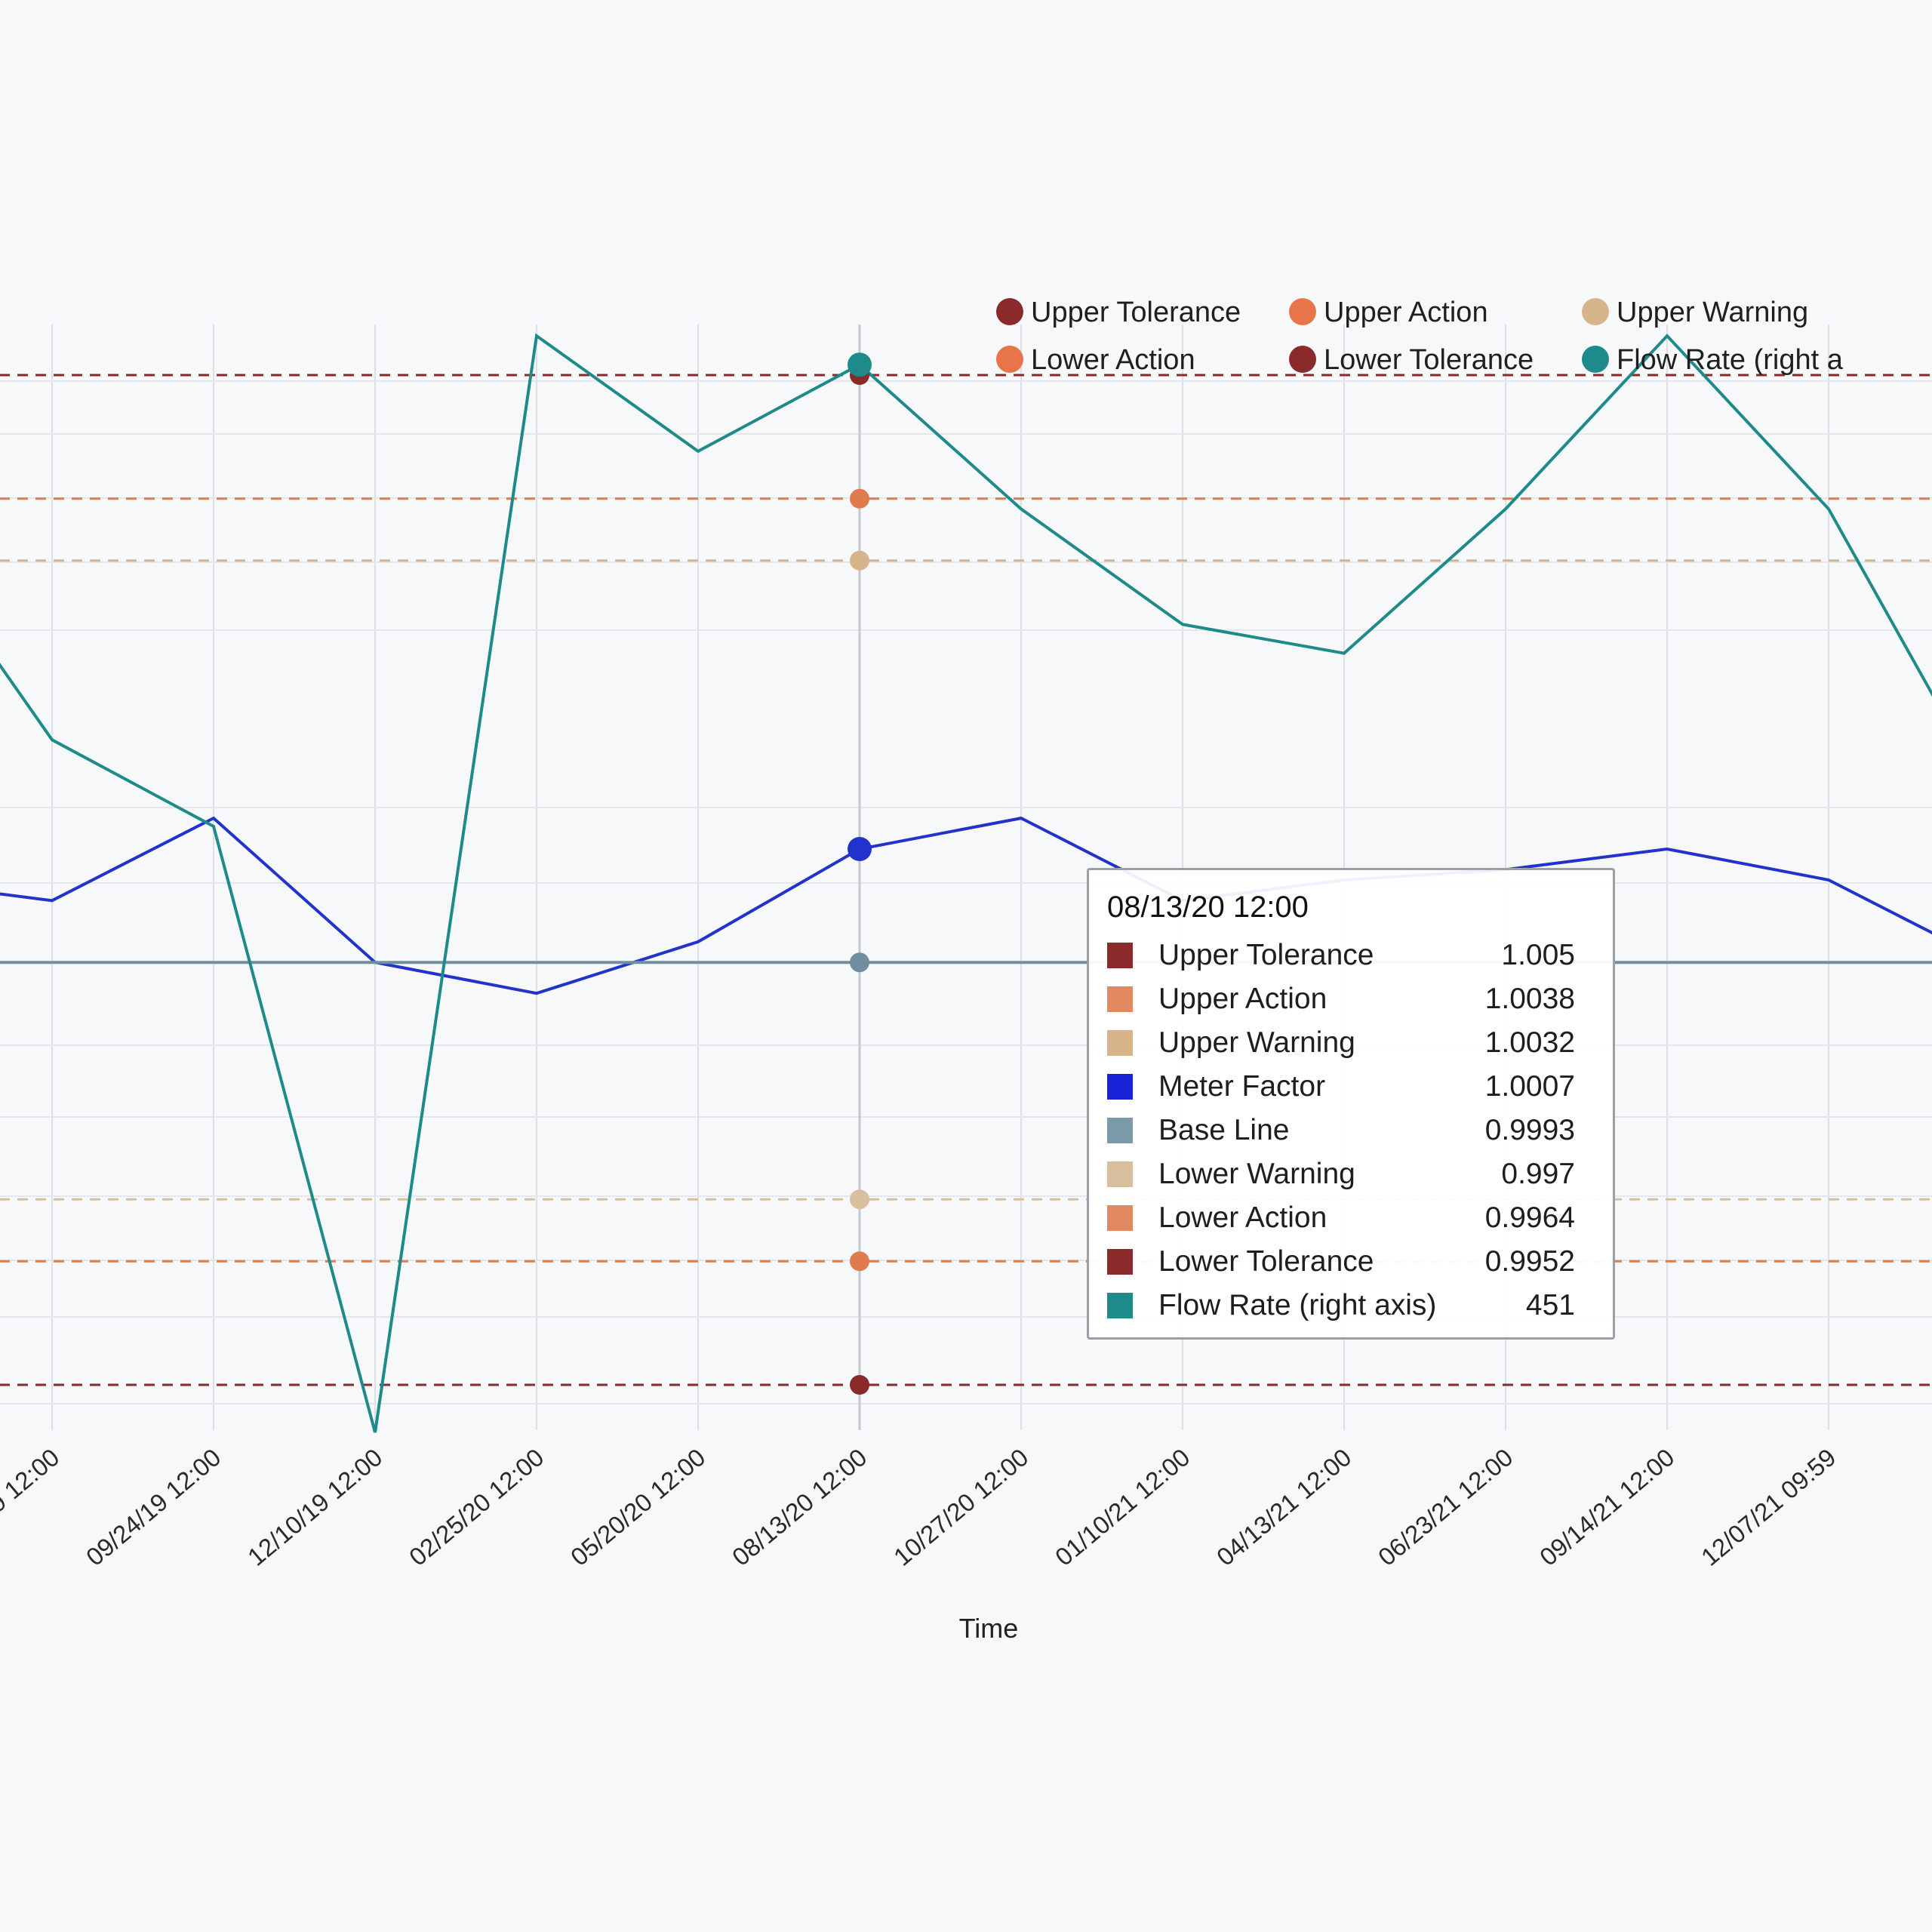 This screenshot has width=1932, height=1932. What do you see at coordinates (799, 1507) in the screenshot?
I see `x-tick-label: 08/13/20 12:00` at bounding box center [799, 1507].